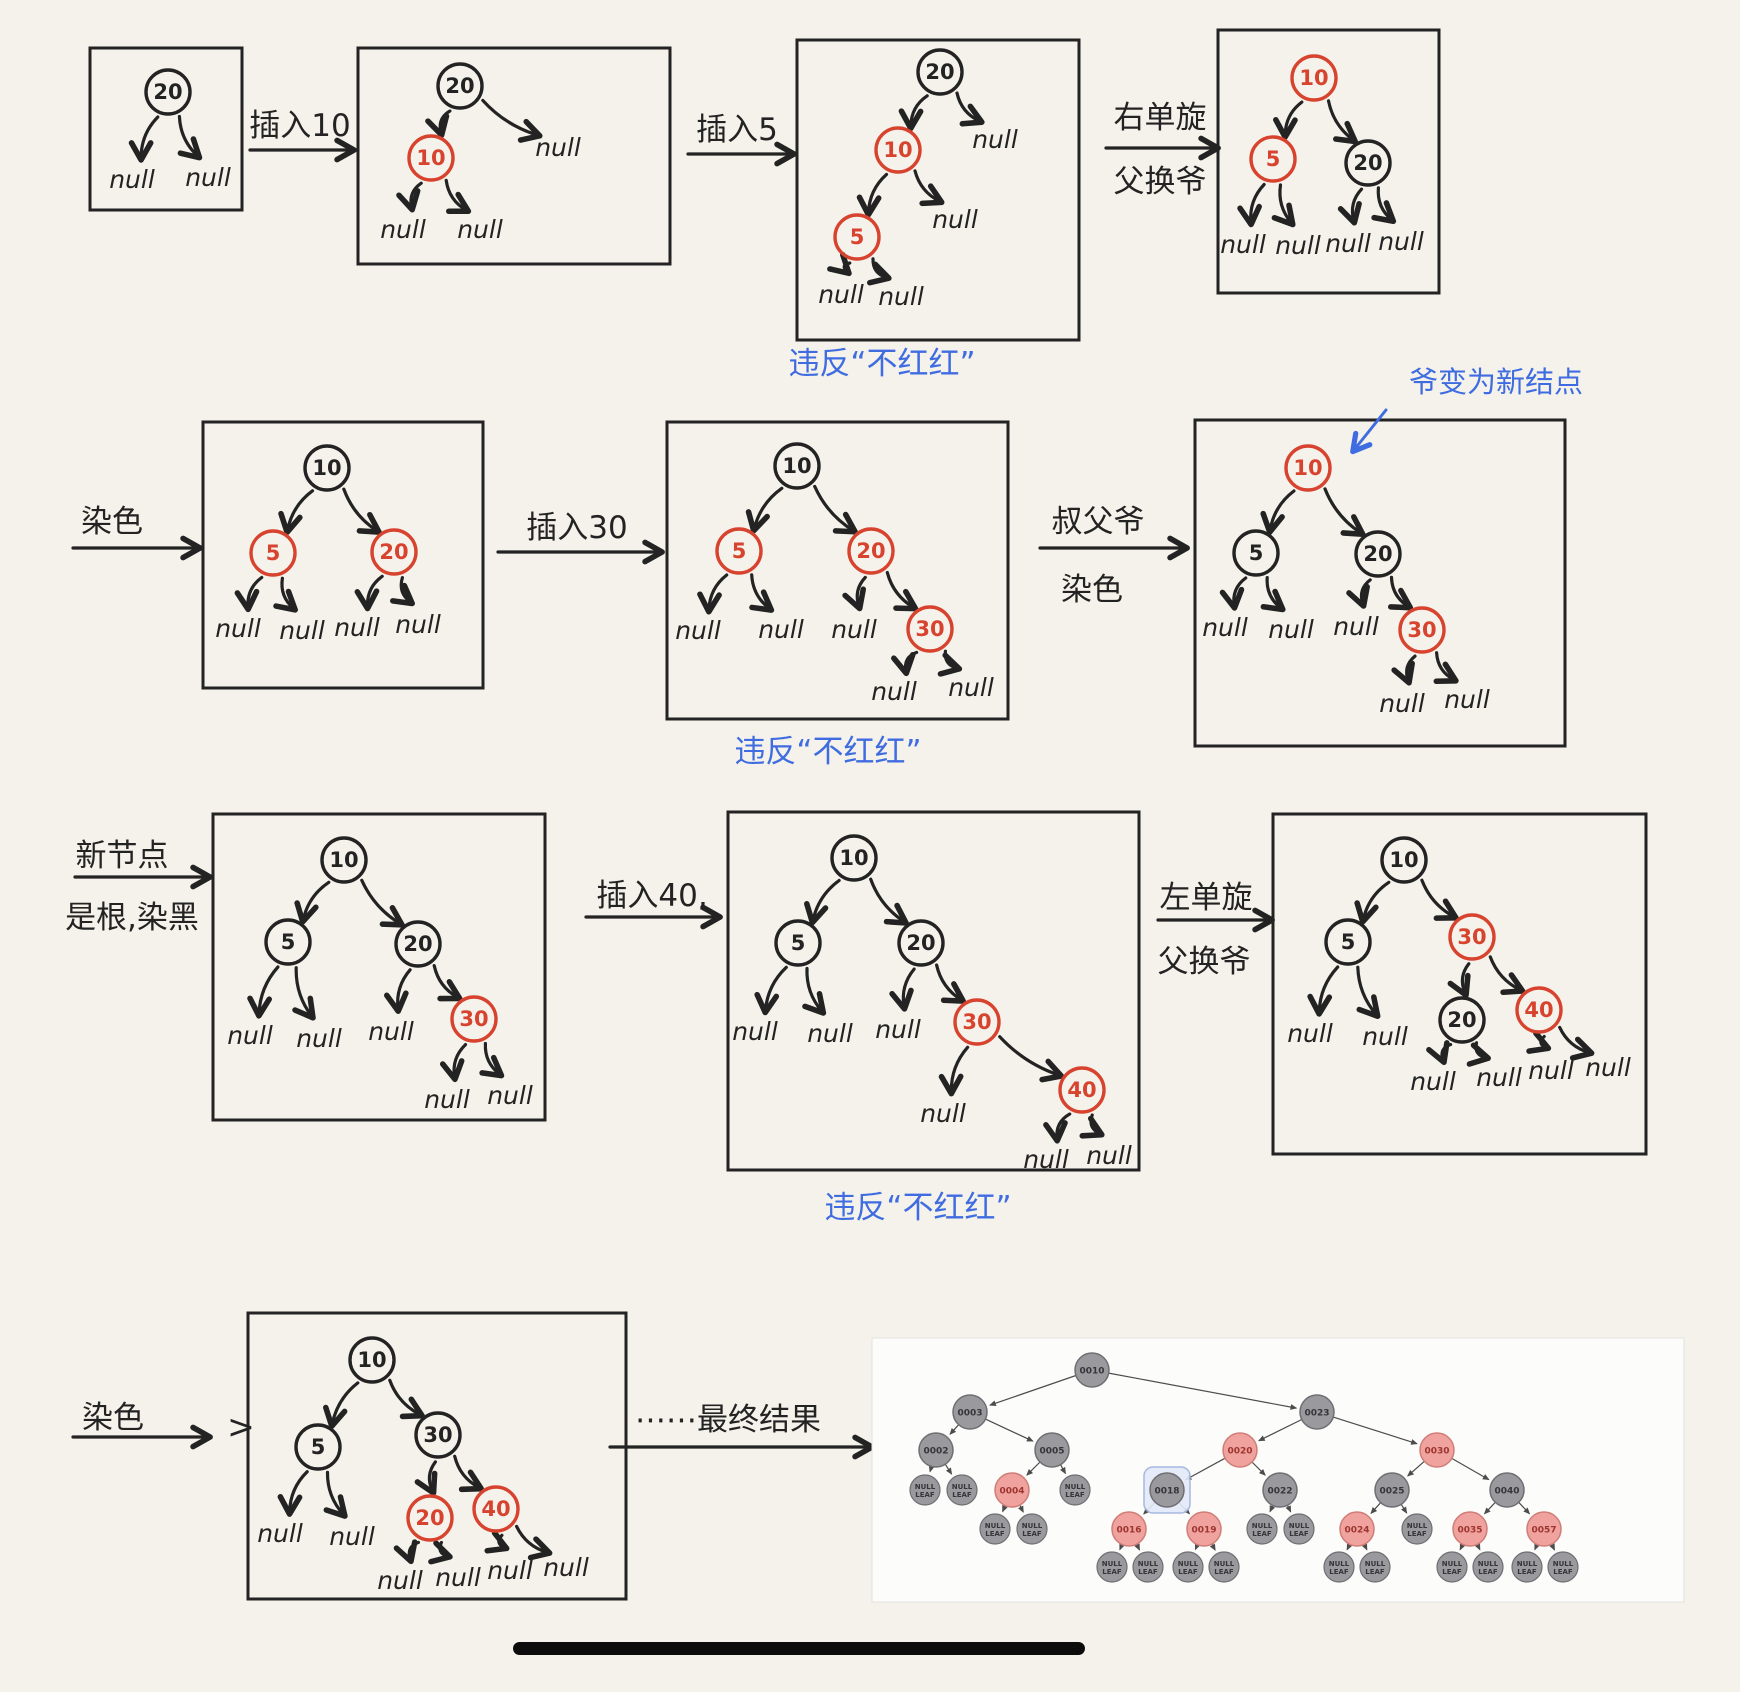 This screenshot has height=1692, width=1740. I want to click on step-arrow-label: 插入5, so click(737, 130).